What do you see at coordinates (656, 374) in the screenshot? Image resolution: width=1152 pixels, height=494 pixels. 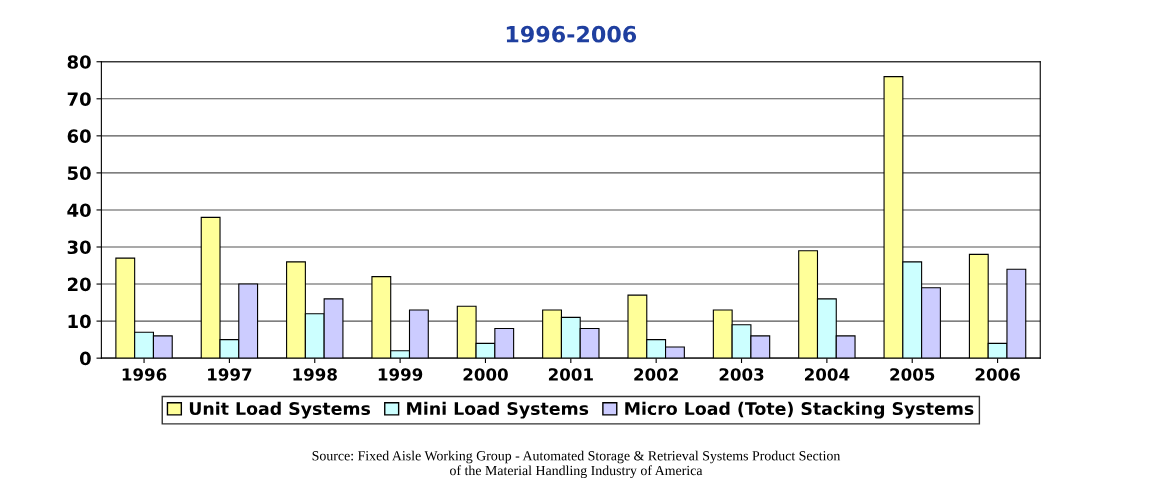 I see `x-tick-label: 2002` at bounding box center [656, 374].